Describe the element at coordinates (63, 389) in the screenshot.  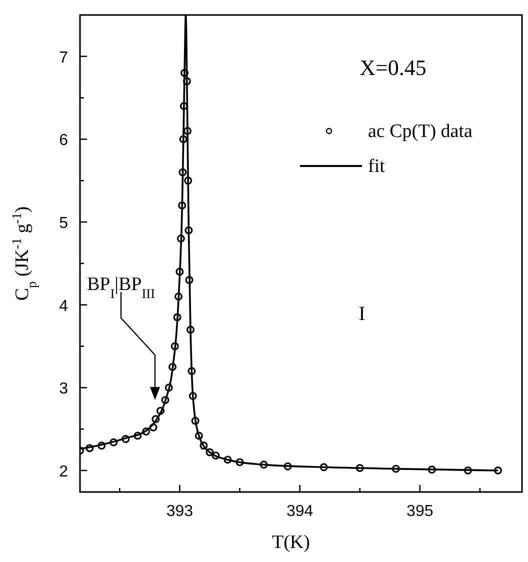
I see `y-tick-label: 3` at that location.